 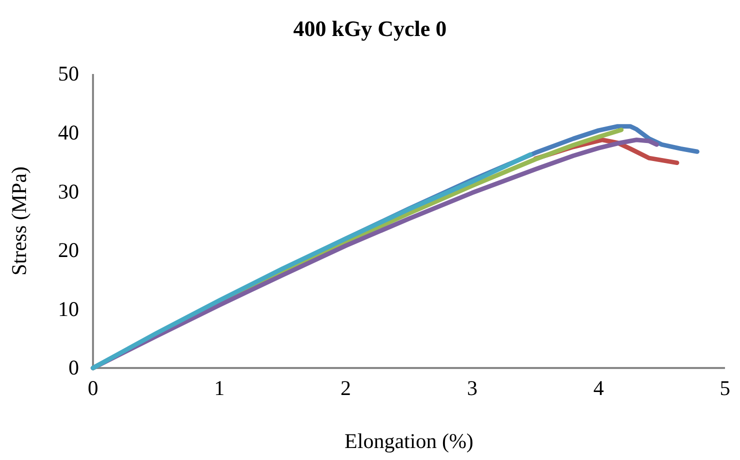 I want to click on y-tick-label: 0, so click(x=73, y=368).